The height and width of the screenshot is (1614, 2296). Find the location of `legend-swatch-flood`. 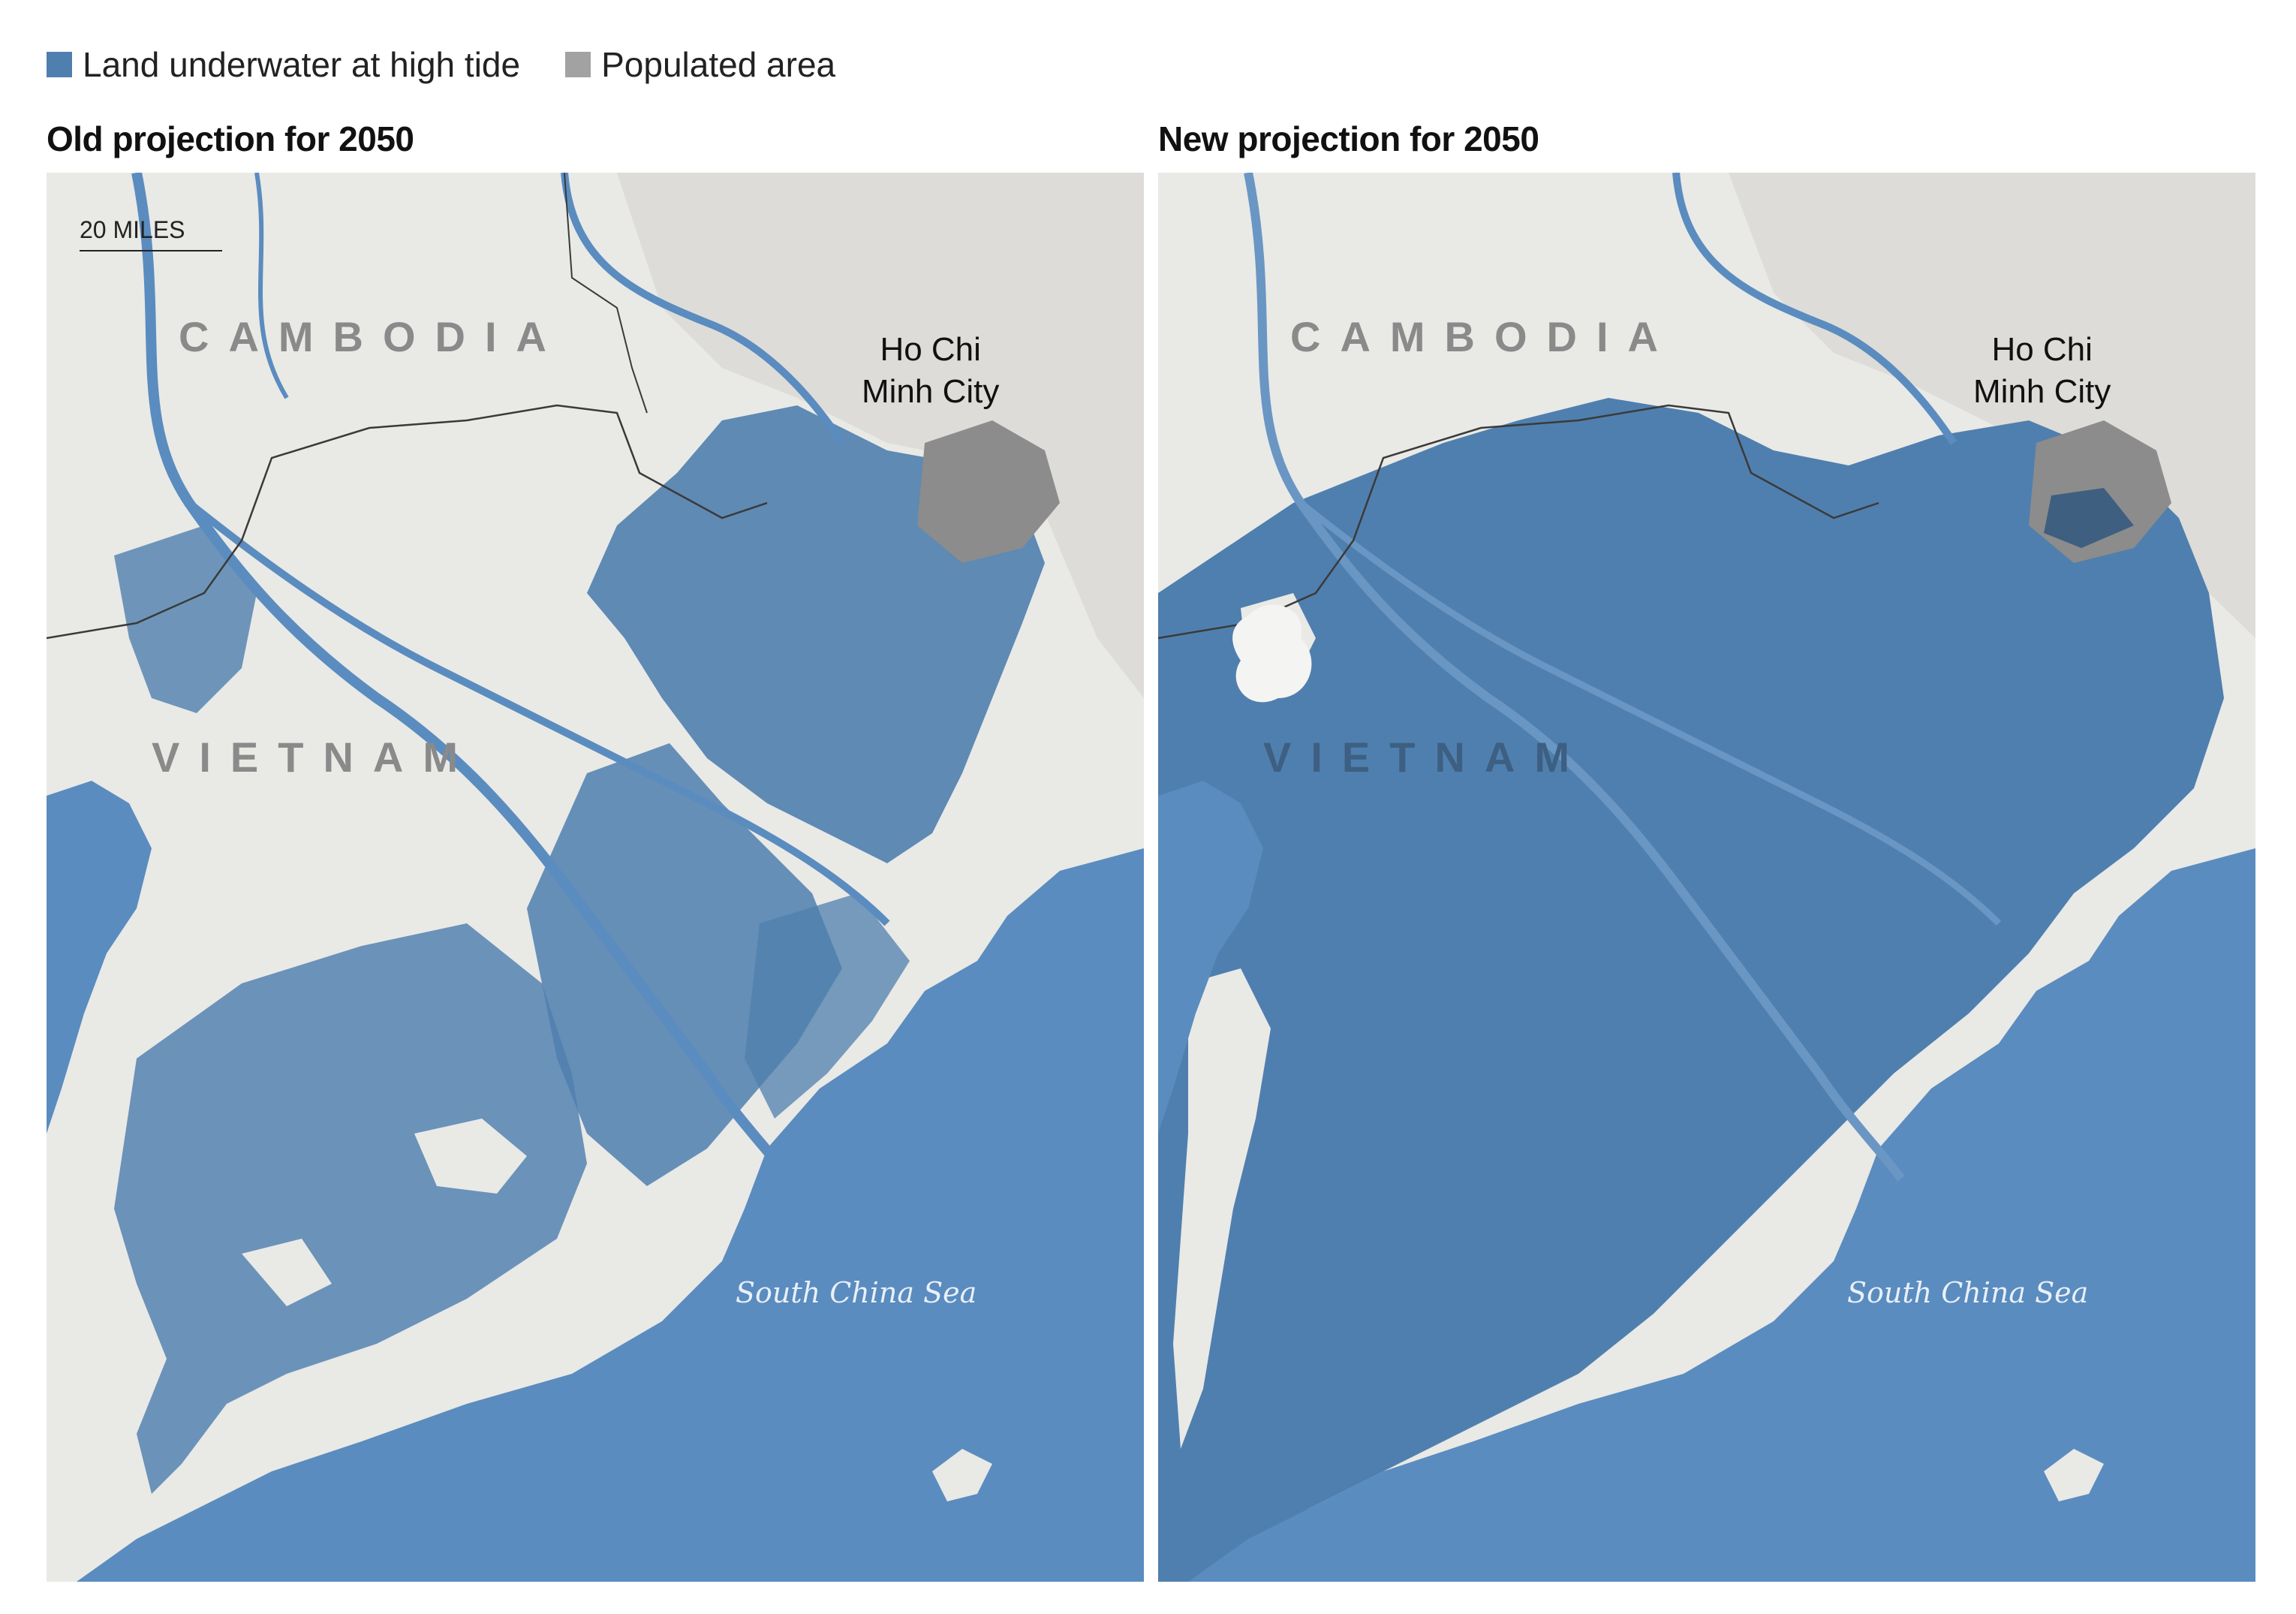

legend-swatch-flood is located at coordinates (59, 65).